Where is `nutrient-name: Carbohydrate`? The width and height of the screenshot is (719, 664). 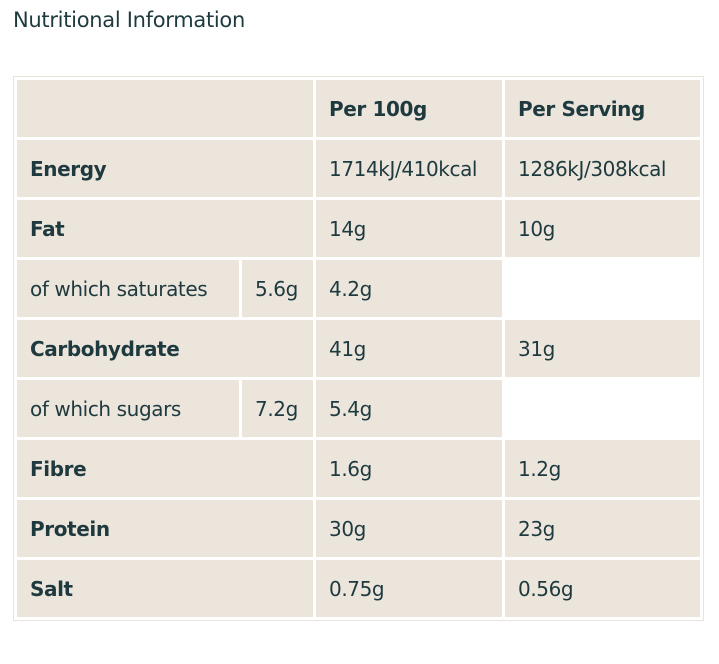
nutrient-name: Carbohydrate is located at coordinates (165, 348).